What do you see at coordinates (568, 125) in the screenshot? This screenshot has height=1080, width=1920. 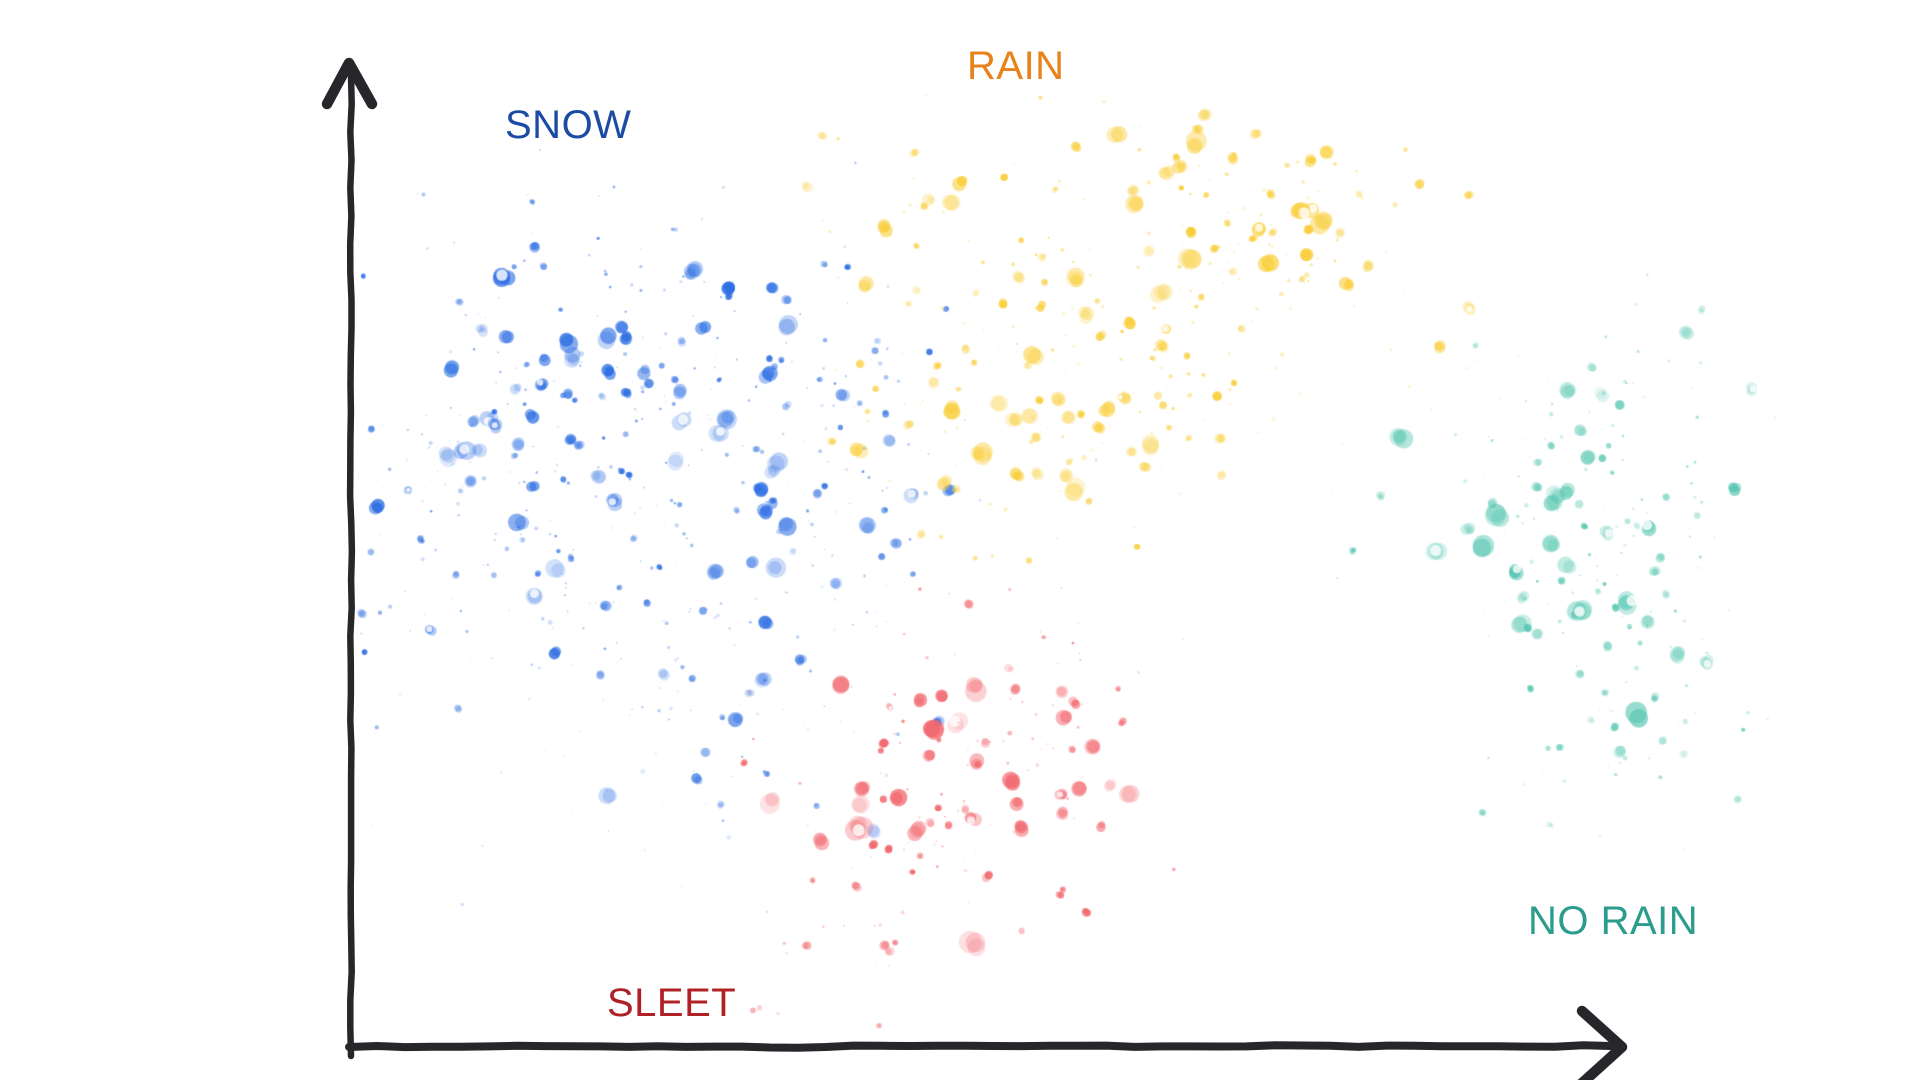 I see `cluster-label-snow: SNOW` at bounding box center [568, 125].